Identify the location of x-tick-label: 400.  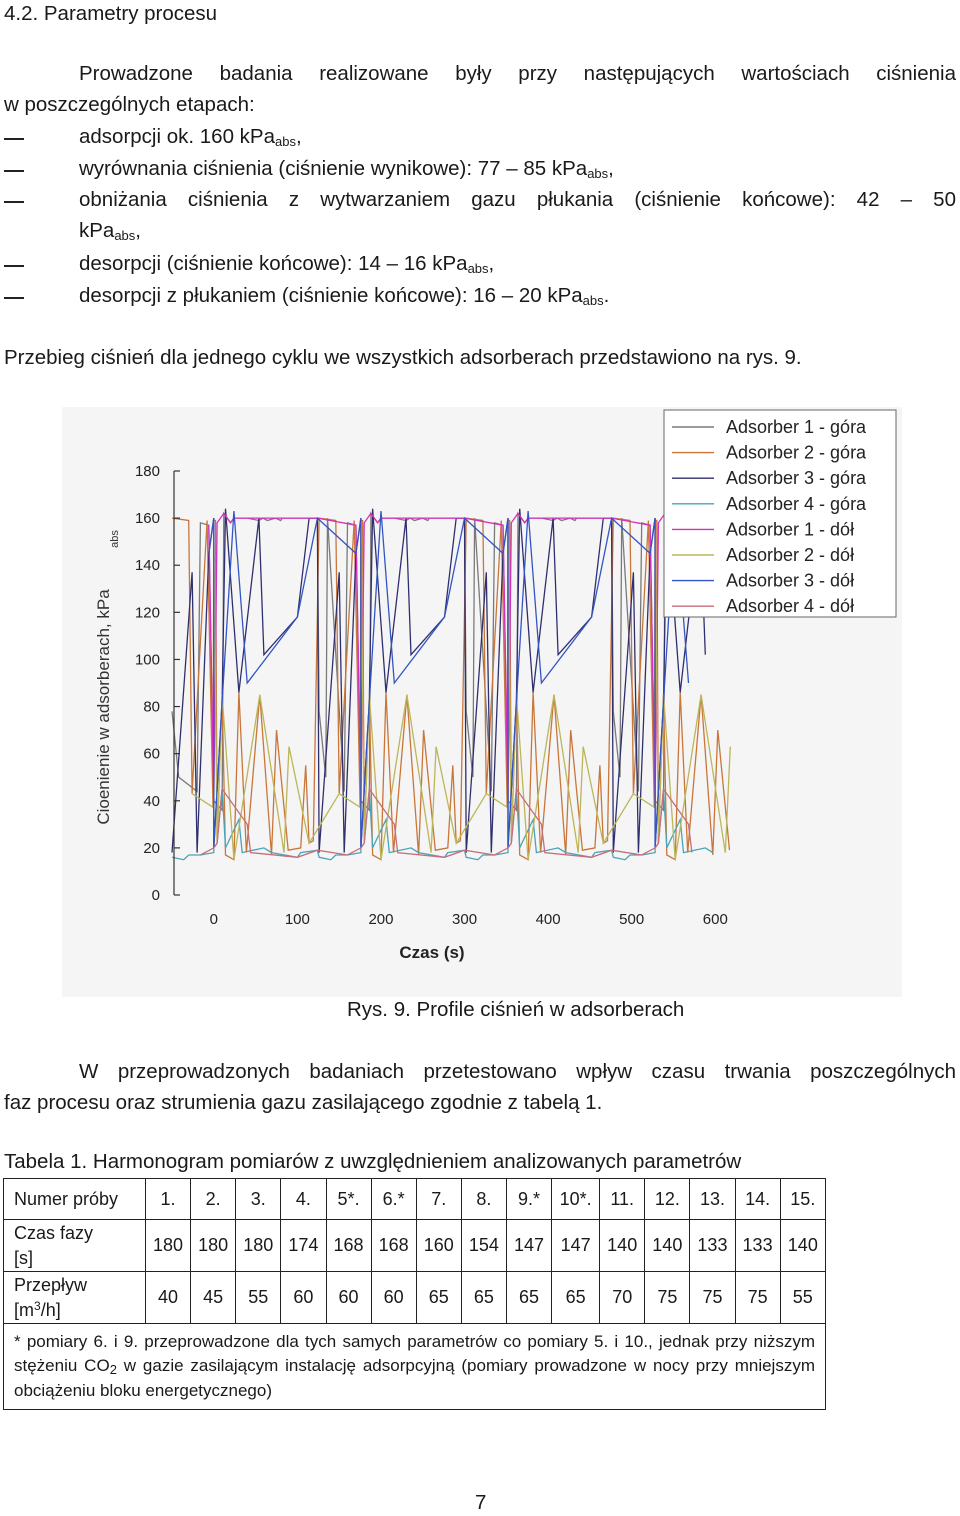
(548, 919).